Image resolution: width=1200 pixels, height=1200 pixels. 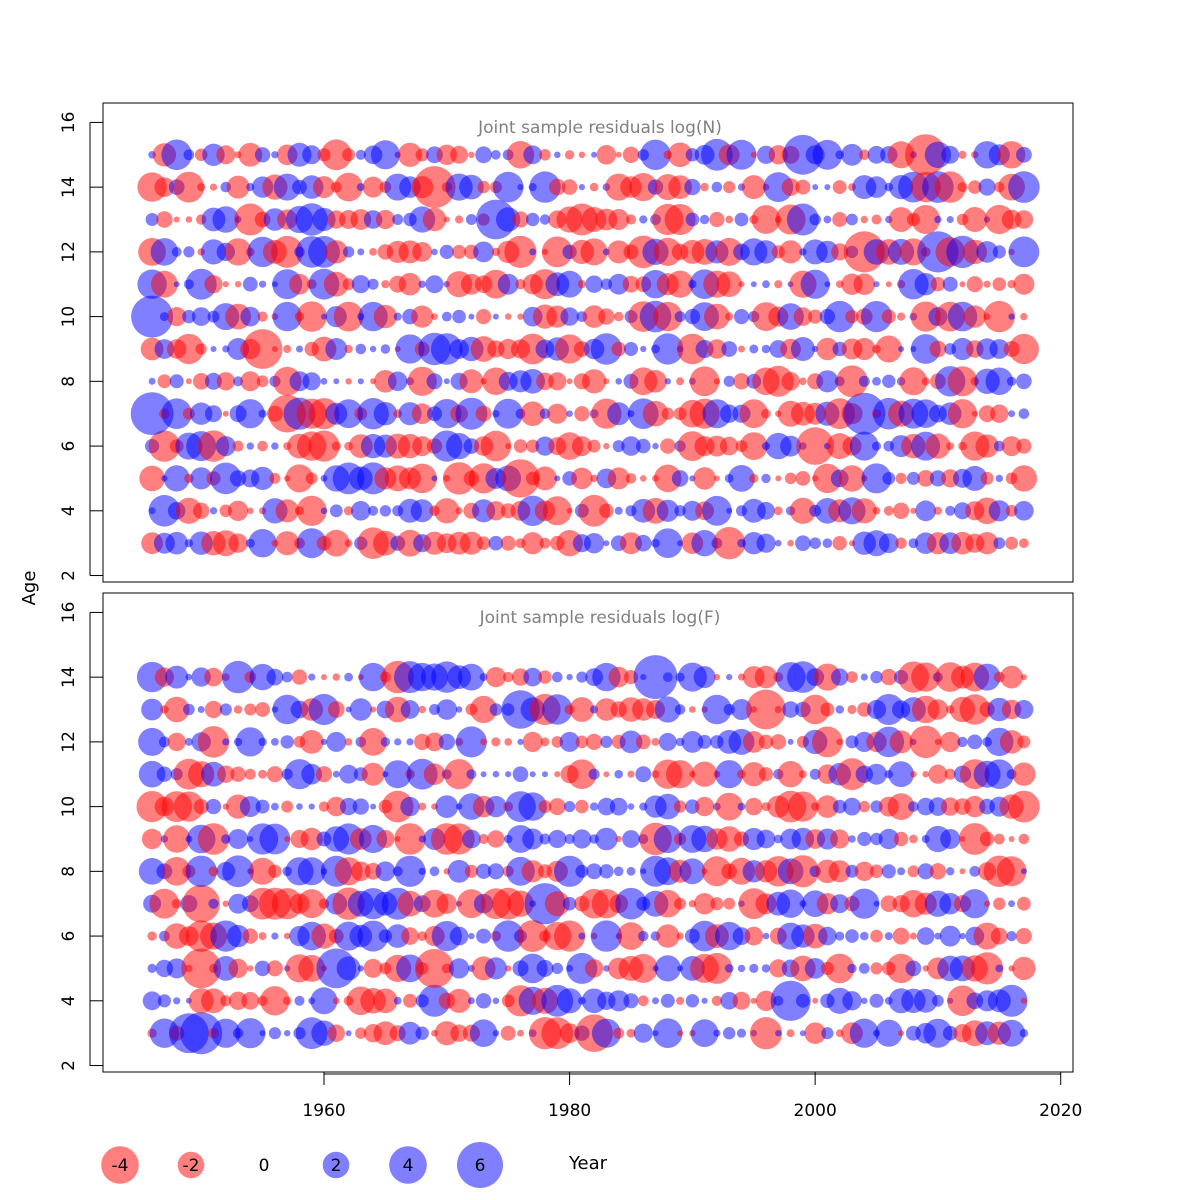 I want to click on y-tick-label: 2, so click(x=69, y=1065).